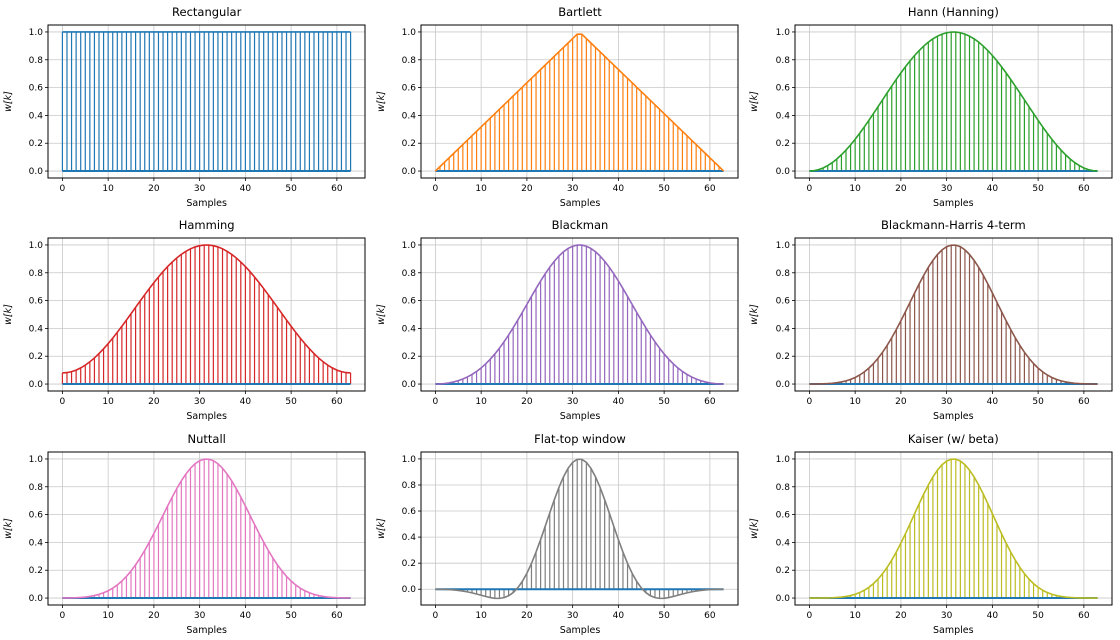  I want to click on plot-title: Hamming, so click(206, 225).